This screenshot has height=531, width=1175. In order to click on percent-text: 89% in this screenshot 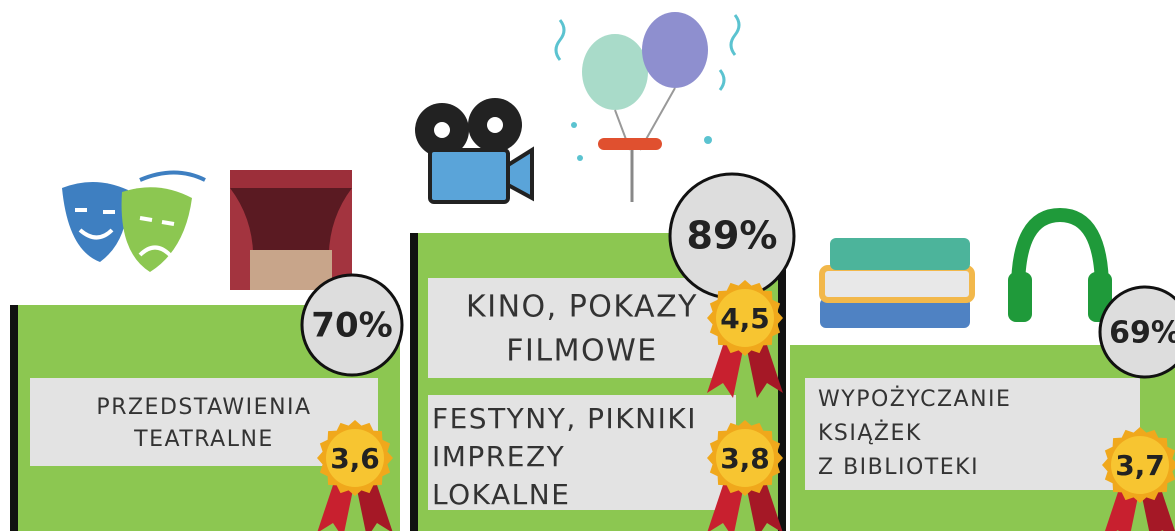, I will do `click(732, 236)`.